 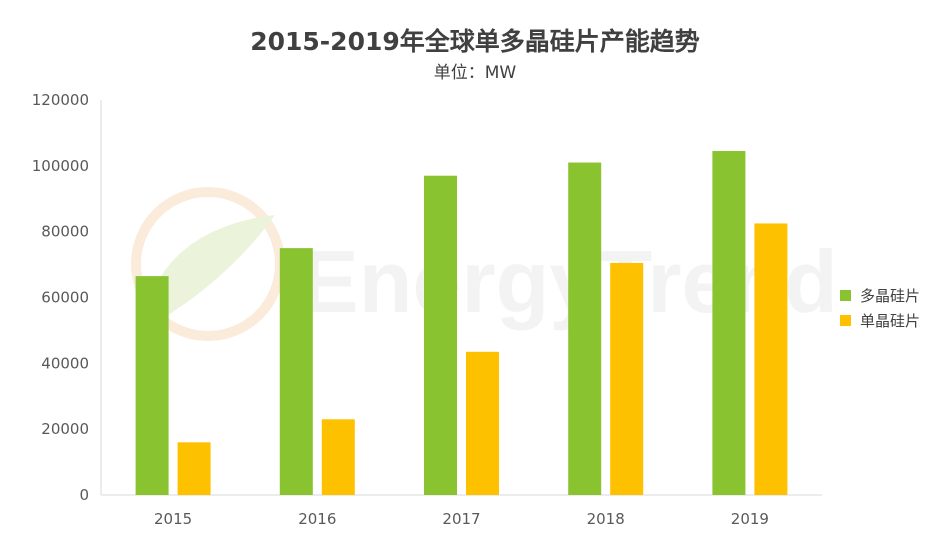 I want to click on bar-monocrystalline-2015, so click(x=194, y=468).